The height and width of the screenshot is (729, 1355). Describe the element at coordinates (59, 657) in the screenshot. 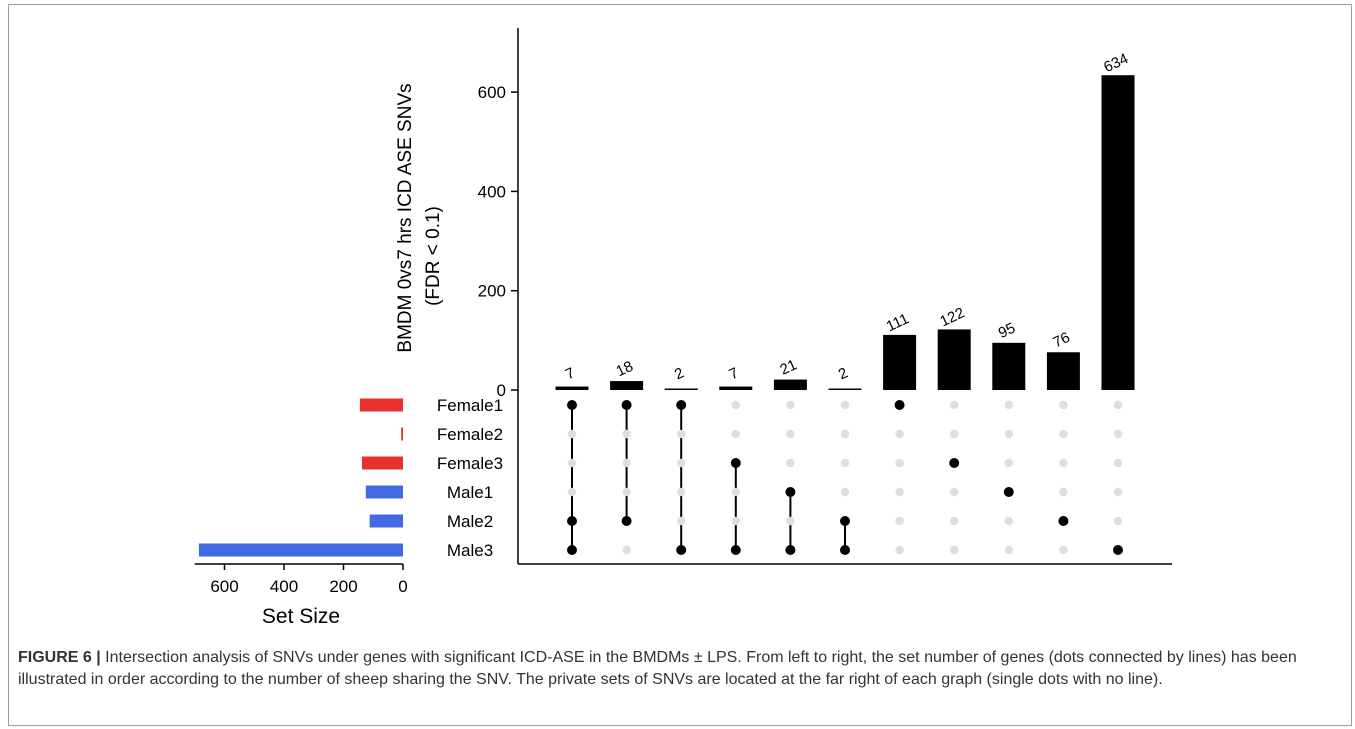

I see `figure-label: FIGURE 6 |` at that location.